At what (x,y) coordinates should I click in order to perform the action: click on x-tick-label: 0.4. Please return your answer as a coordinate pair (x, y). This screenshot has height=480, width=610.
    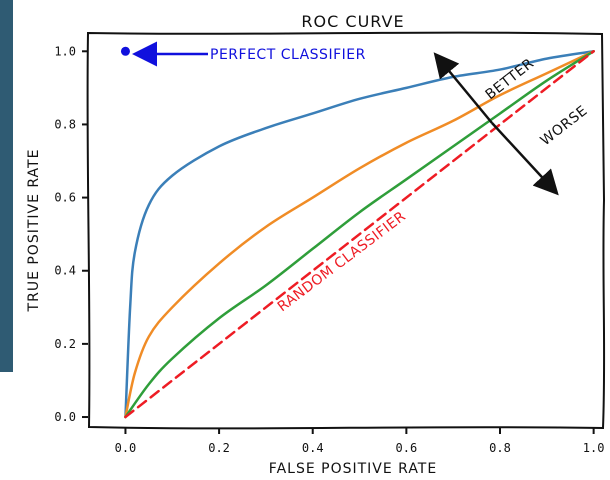
    Looking at the image, I should click on (313, 448).